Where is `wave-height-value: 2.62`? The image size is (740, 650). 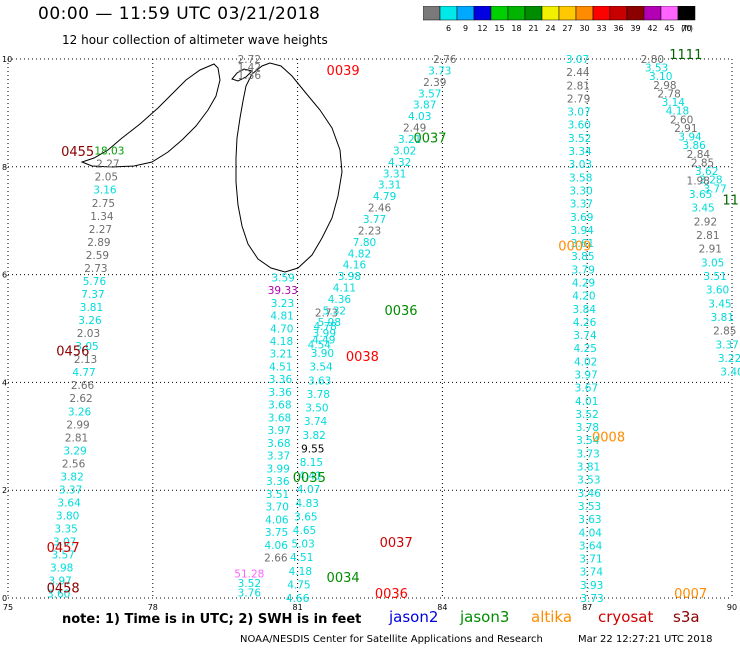
wave-height-value: 2.62 is located at coordinates (80, 399).